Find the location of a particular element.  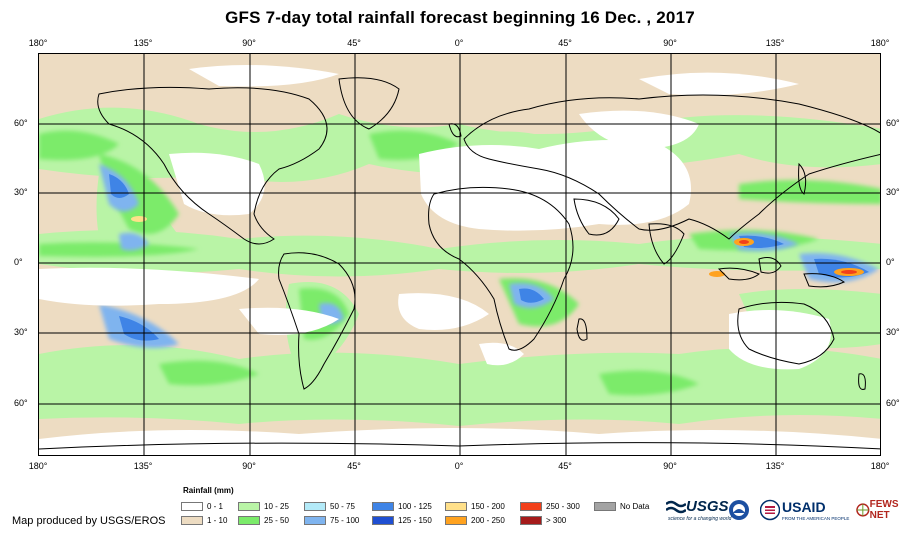

fews-net-emblem-icon is located at coordinates (863, 510).